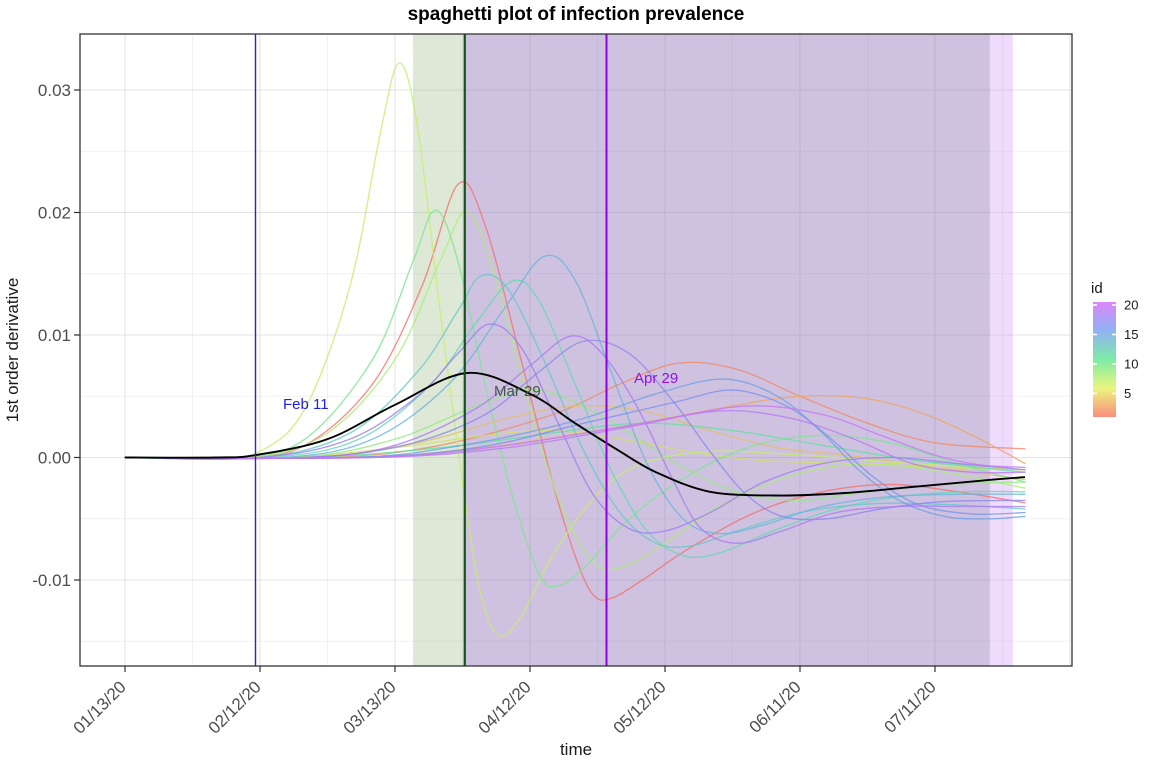 The height and width of the screenshot is (768, 1152). I want to click on y-axis-title: 1st order derivative, so click(12, 350).